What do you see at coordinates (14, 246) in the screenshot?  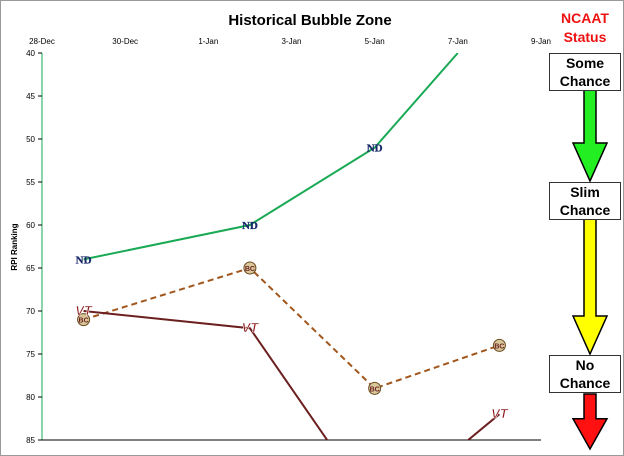 I see `y-axis-label: RPI Ranking` at bounding box center [14, 246].